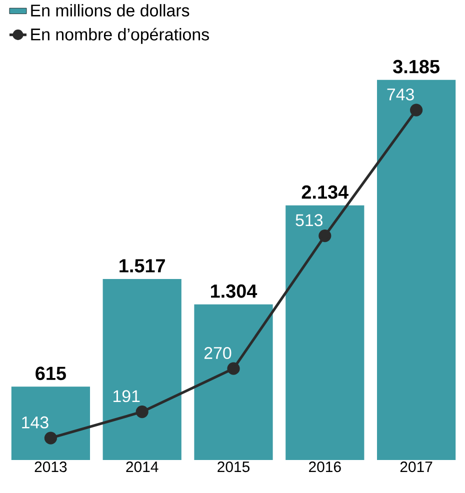  Describe the element at coordinates (234, 291) in the screenshot. I see `data-label: 1.304` at that location.